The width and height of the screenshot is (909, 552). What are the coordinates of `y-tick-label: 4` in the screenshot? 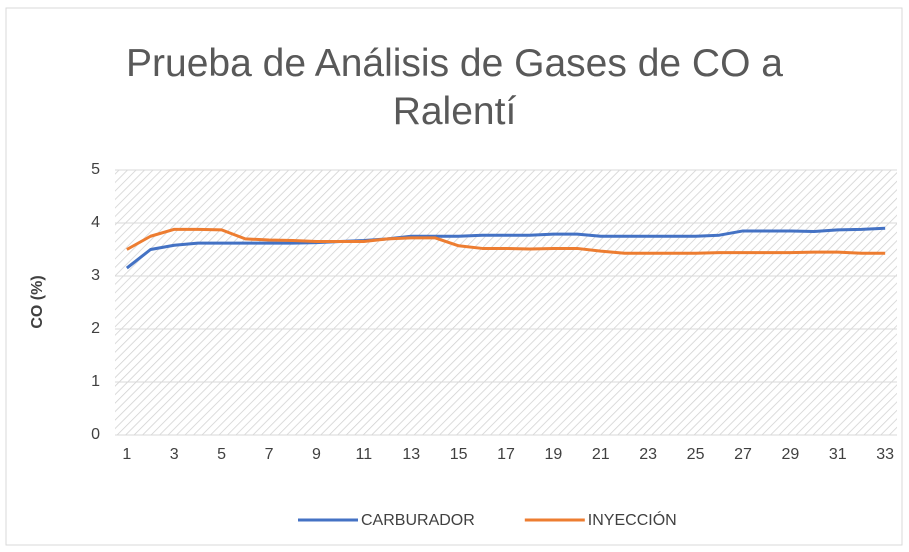 It's located at (95, 222).